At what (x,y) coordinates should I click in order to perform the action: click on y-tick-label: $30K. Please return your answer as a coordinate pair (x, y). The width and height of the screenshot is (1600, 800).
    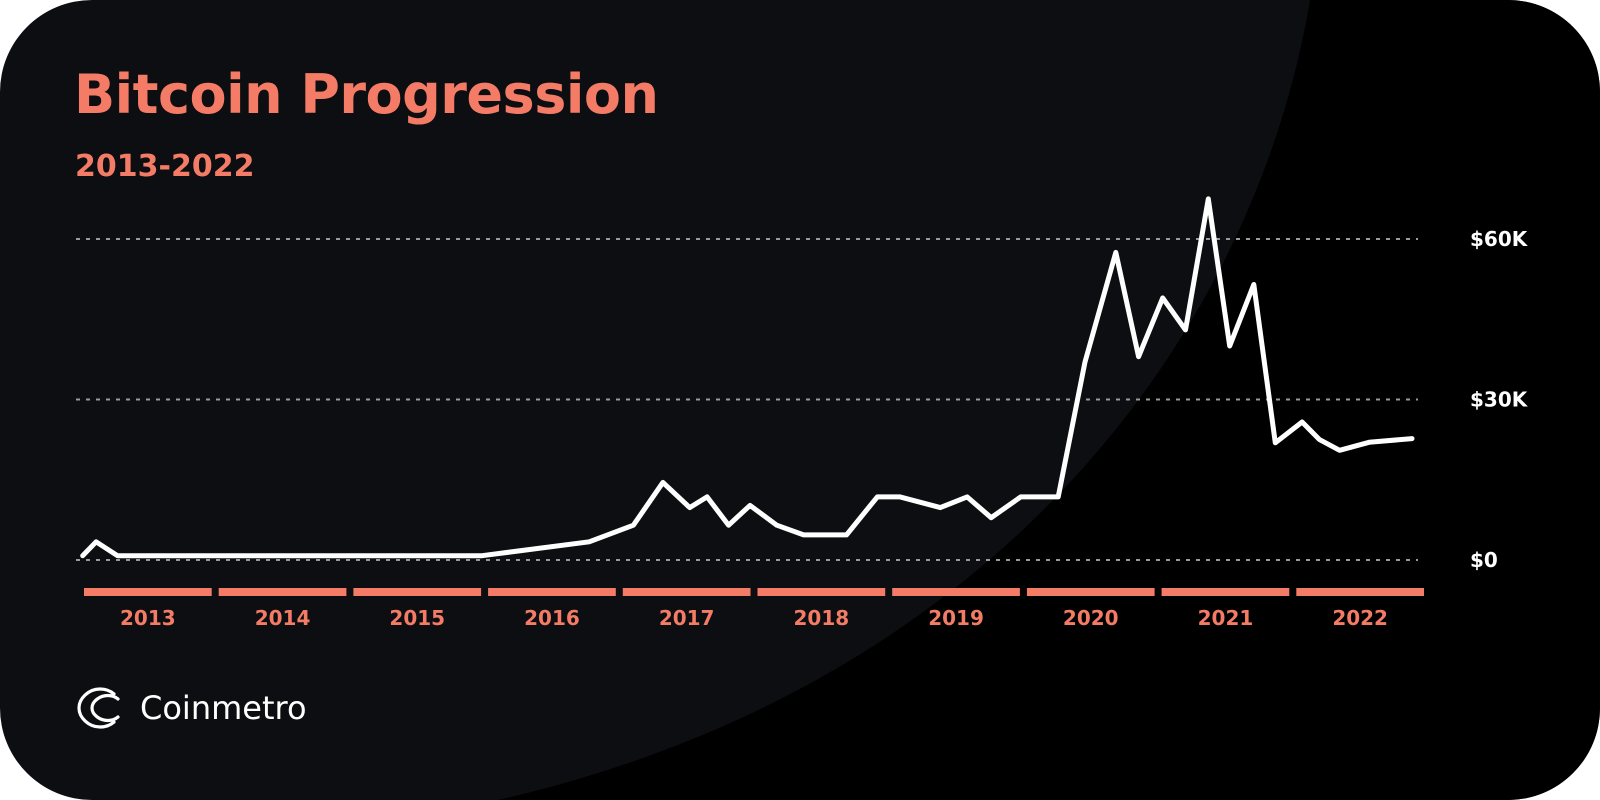
    Looking at the image, I should click on (1499, 400).